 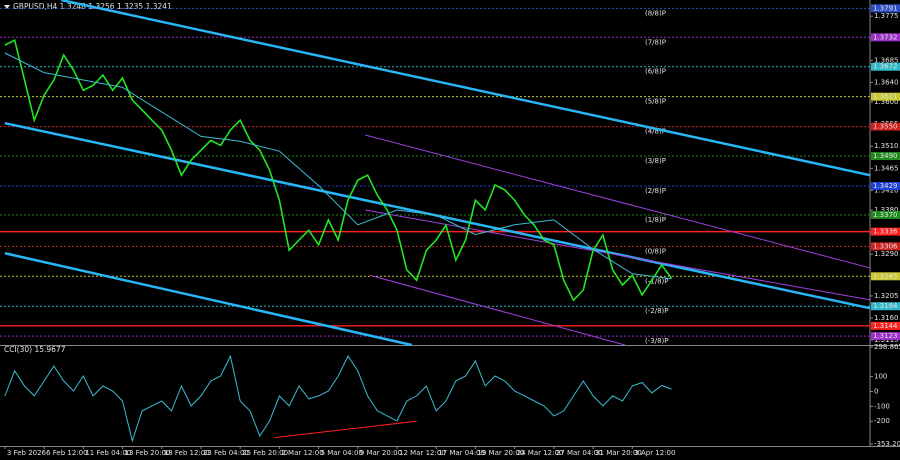 What do you see at coordinates (886, 146) in the screenshot?
I see `y-tick-label: 1.3510` at bounding box center [886, 146].